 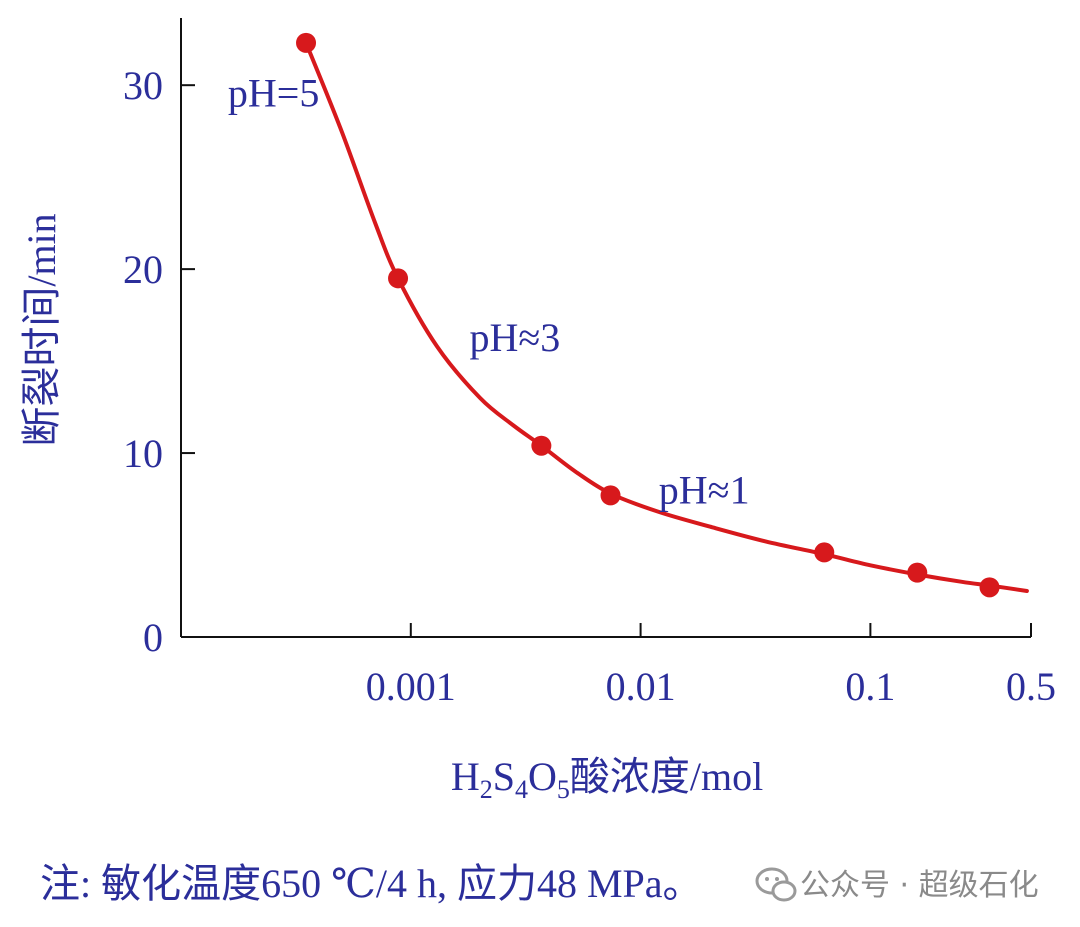 What do you see at coordinates (563, 789) in the screenshot?
I see `x-axis-label-formula-sub-5: 5` at bounding box center [563, 789].